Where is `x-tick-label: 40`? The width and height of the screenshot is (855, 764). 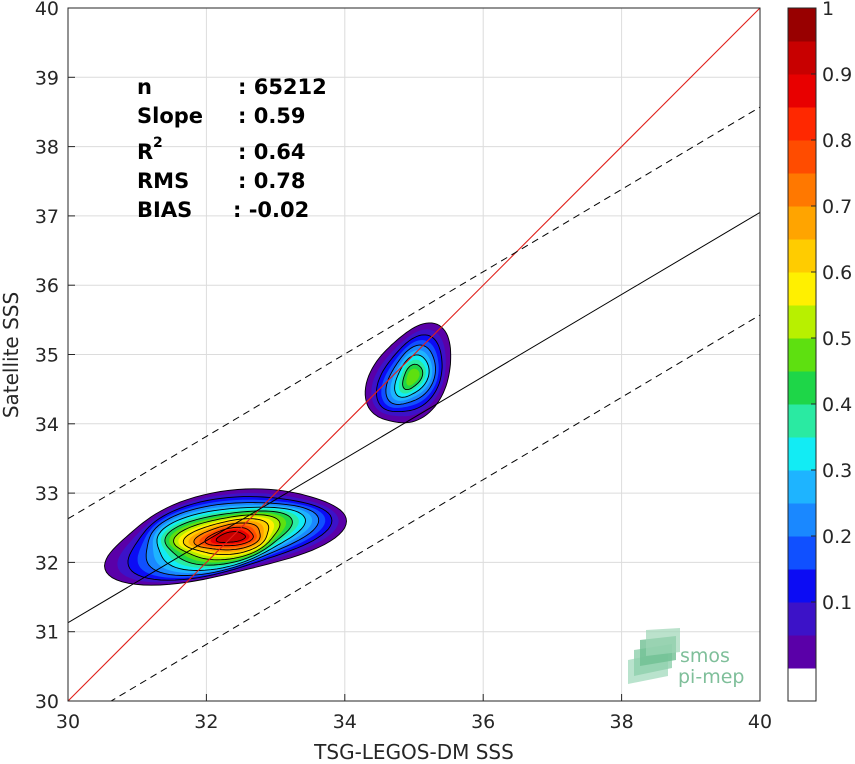 x-tick-label: 40 is located at coordinates (760, 722).